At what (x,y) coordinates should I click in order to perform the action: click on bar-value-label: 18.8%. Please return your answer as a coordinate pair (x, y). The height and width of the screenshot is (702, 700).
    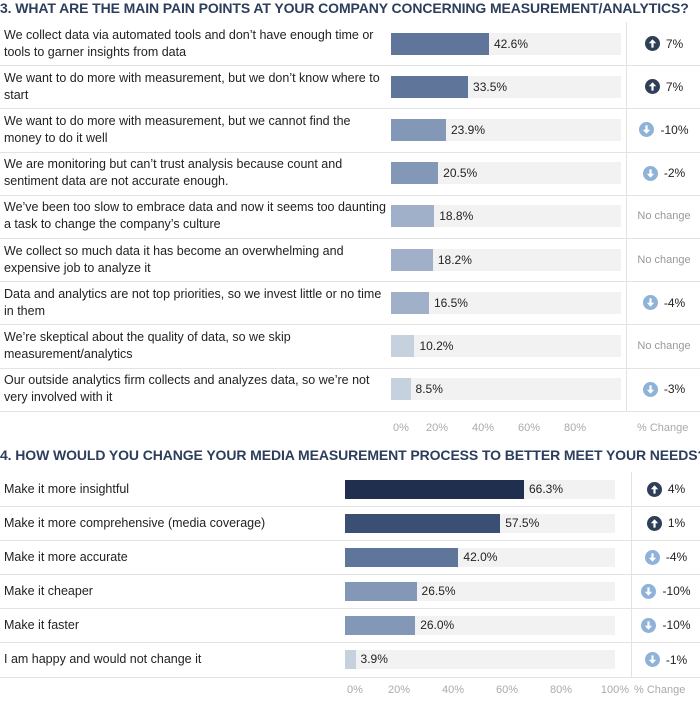
    Looking at the image, I should click on (456, 216).